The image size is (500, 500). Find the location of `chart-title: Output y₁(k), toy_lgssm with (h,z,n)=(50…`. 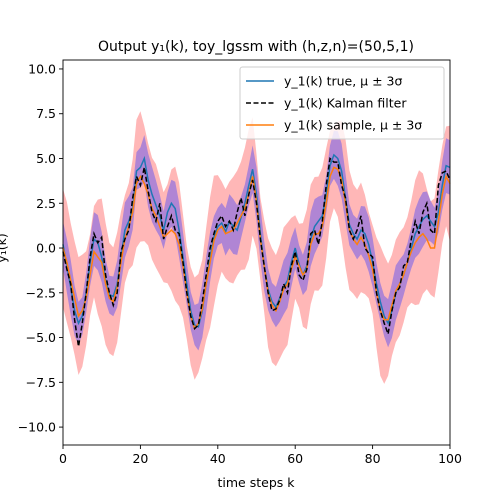

chart-title: Output y₁(k), toy_lgssm with (h,z,n)=(50… is located at coordinates (256, 47).